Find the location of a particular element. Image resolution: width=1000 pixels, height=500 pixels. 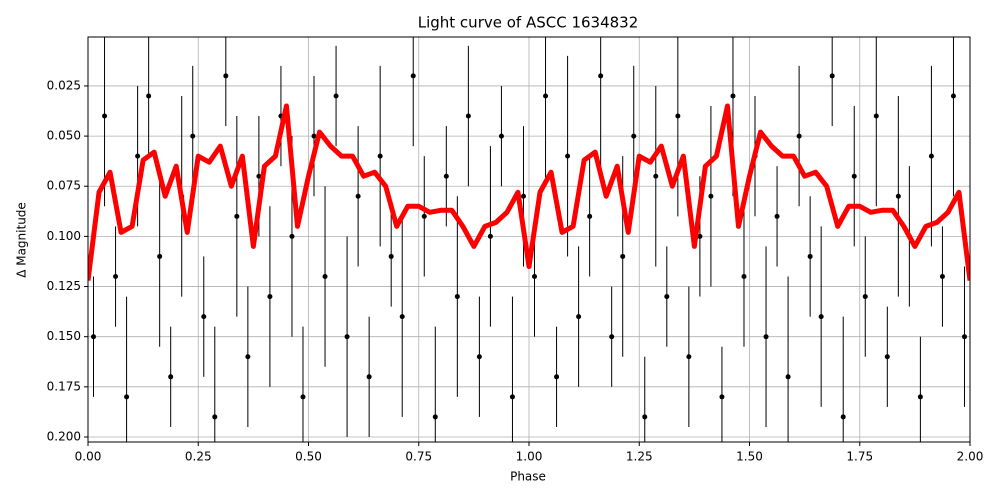

x-tick-label: 0.75 is located at coordinates (418, 457).